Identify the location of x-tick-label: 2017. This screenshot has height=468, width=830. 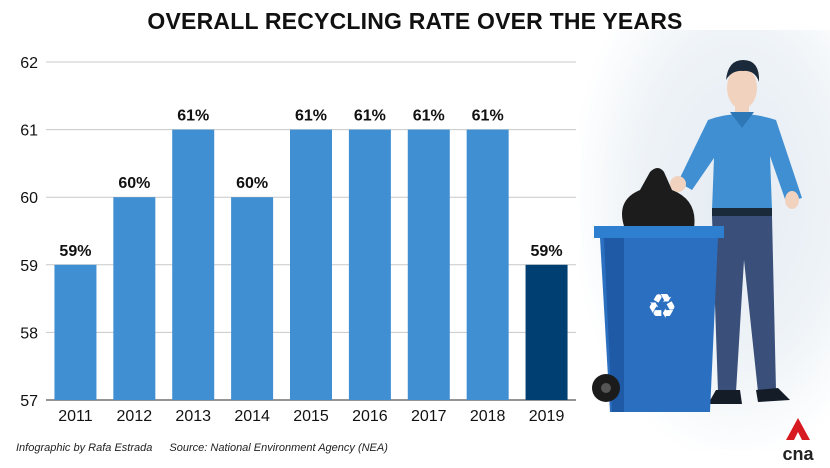
(429, 416).